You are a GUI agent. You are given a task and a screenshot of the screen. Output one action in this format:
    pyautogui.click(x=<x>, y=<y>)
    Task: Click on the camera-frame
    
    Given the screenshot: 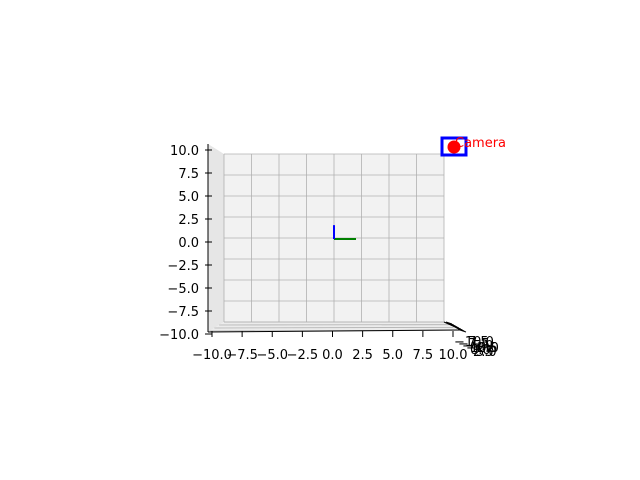 What is the action you would take?
    pyautogui.click(x=454, y=146)
    